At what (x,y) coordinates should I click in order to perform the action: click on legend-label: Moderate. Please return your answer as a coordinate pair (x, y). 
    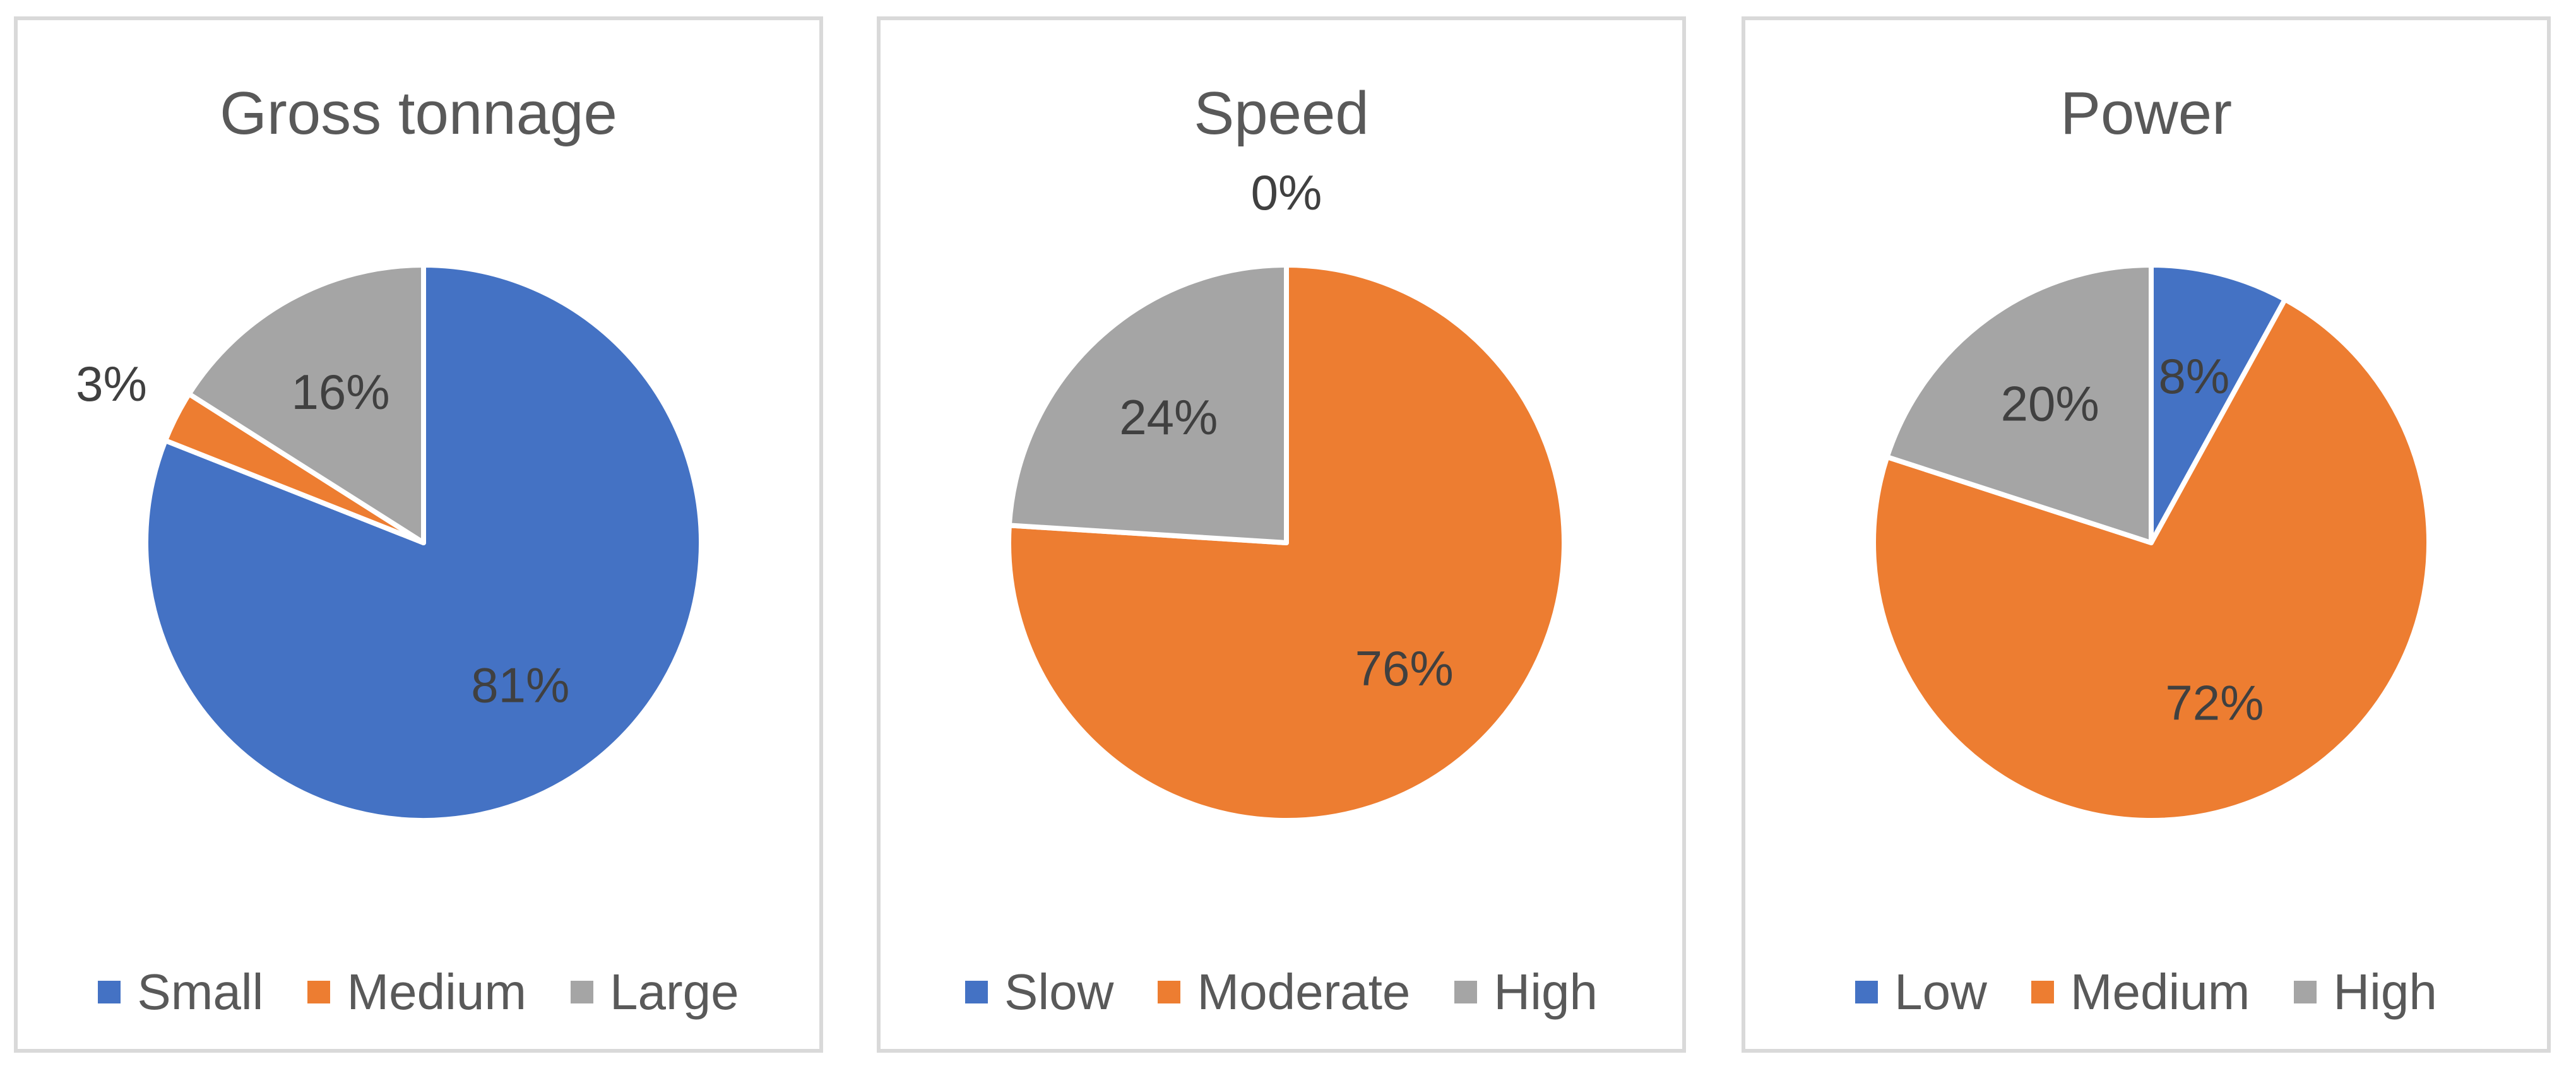
    Looking at the image, I should click on (1304, 992).